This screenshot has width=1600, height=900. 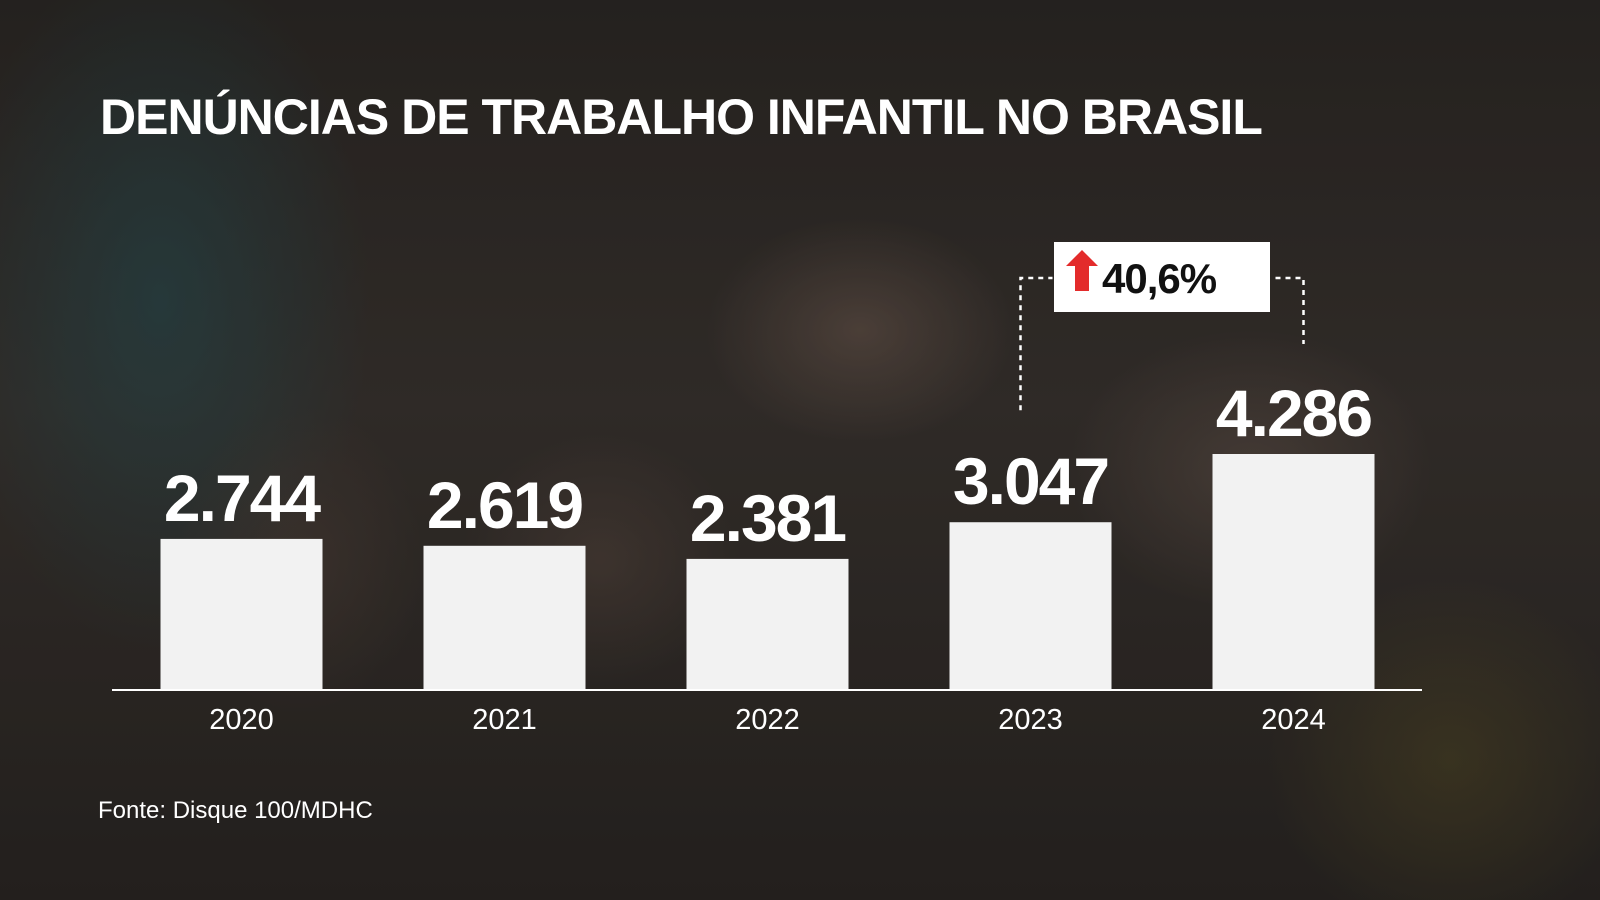 I want to click on category-label-2022: 2022, so click(x=767, y=720).